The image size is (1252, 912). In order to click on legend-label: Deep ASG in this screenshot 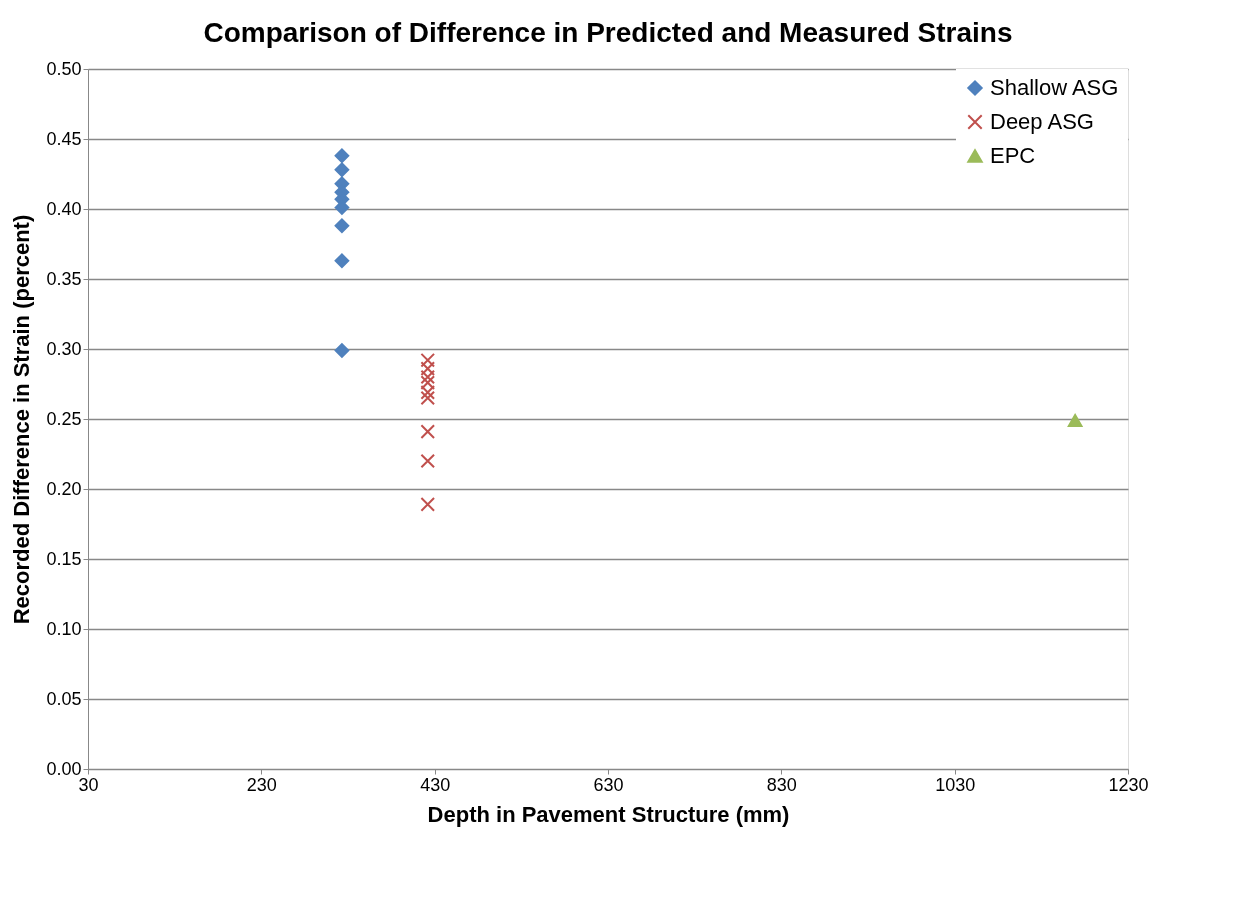, I will do `click(1042, 121)`.